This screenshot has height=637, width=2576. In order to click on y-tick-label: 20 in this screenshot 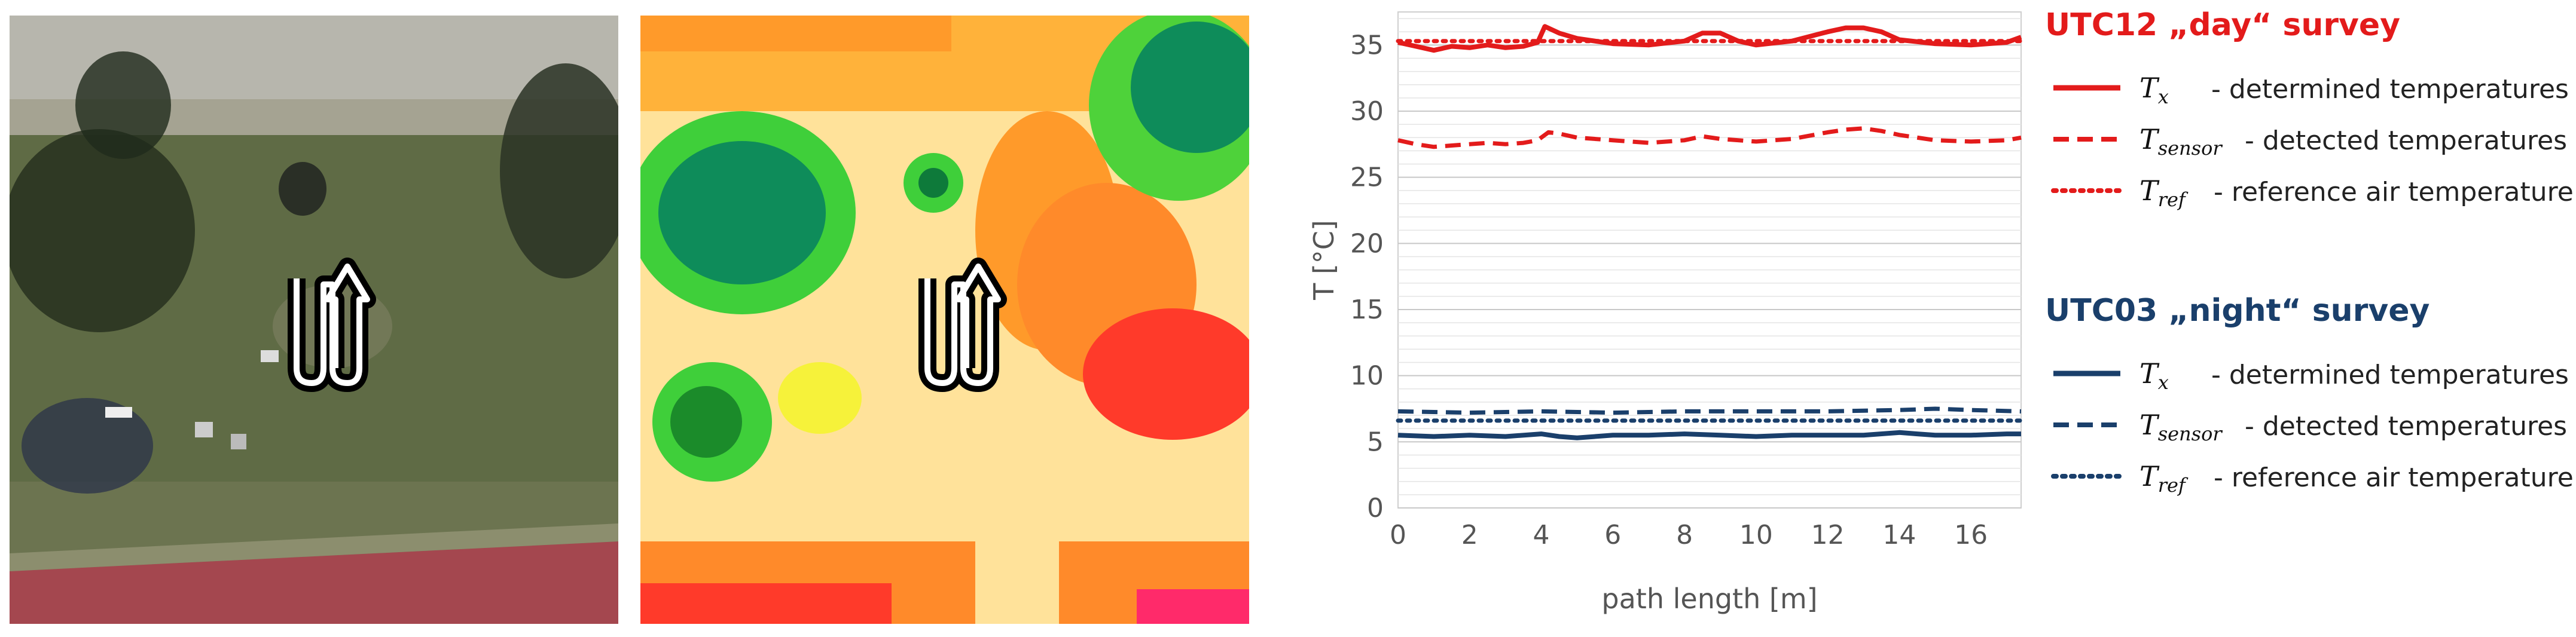, I will do `click(1367, 243)`.